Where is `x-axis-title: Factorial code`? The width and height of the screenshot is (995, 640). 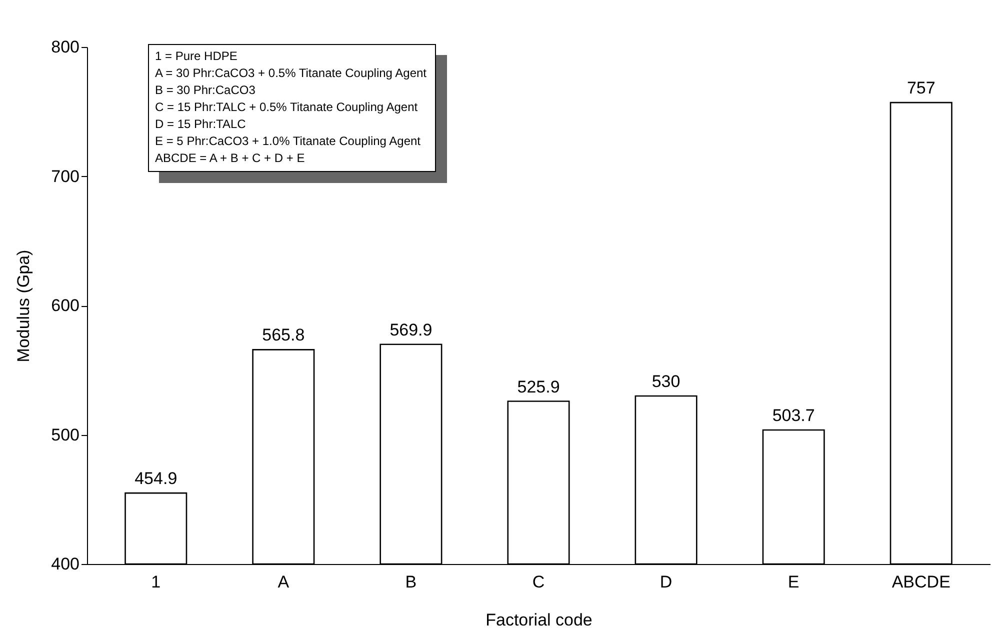 x-axis-title: Factorial code is located at coordinates (539, 620).